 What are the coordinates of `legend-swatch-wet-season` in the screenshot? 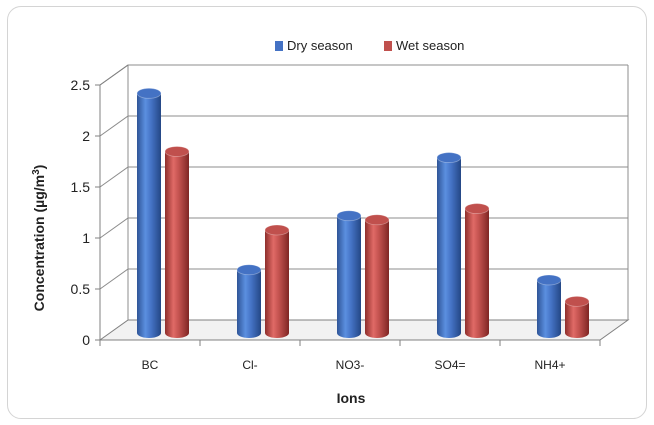 It's located at (388, 46).